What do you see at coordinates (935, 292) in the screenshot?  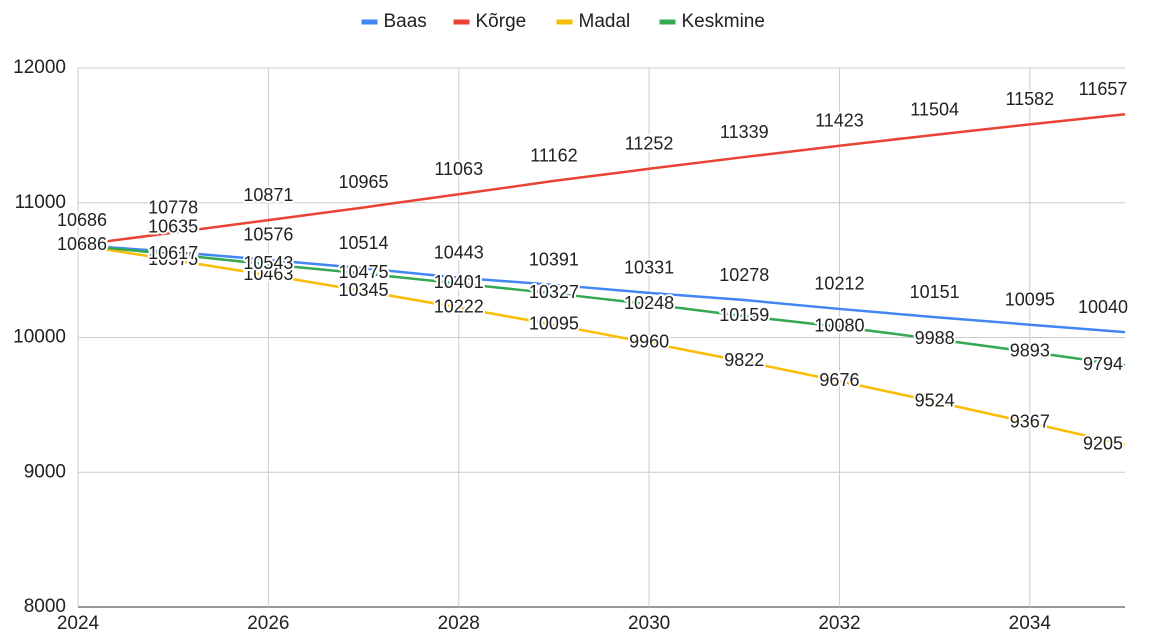 I see `data-label: 10151` at bounding box center [935, 292].